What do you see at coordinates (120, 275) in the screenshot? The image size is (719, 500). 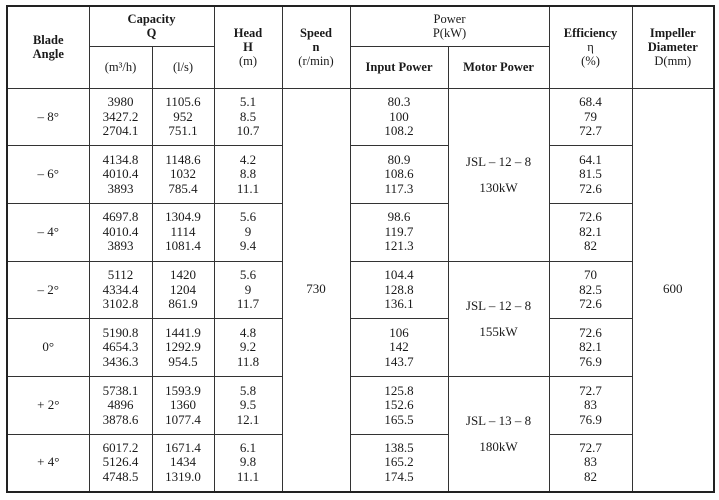 I see `capacity-m3h-cell-value: 5112` at bounding box center [120, 275].